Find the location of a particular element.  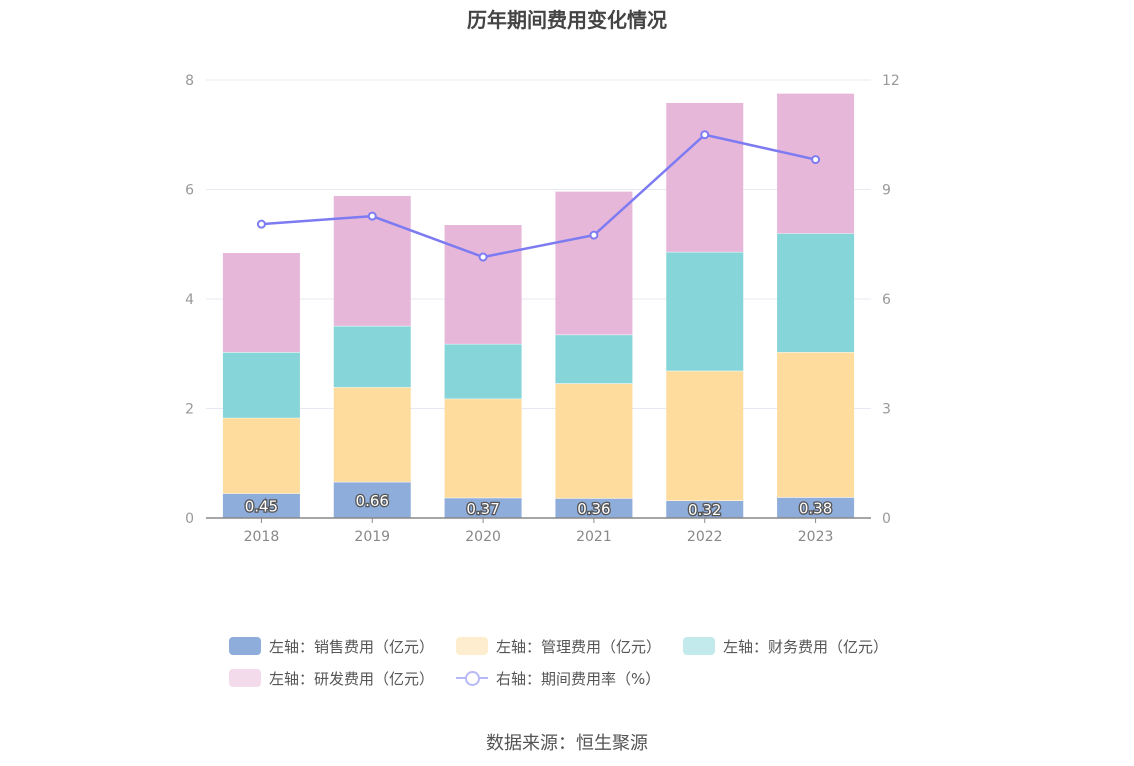

legend-row-1: 左轴：销售费用（亿元） 左轴：管理费用（亿元） 左轴：财务费用（亿元） is located at coordinates (579, 646).